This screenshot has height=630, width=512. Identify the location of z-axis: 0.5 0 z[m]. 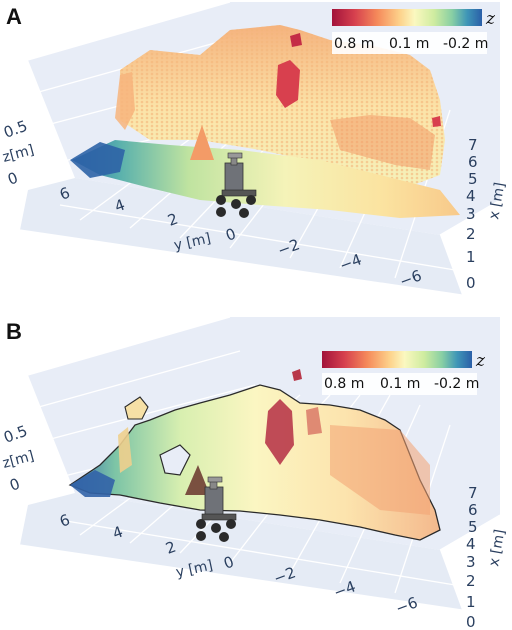
(18, 153).